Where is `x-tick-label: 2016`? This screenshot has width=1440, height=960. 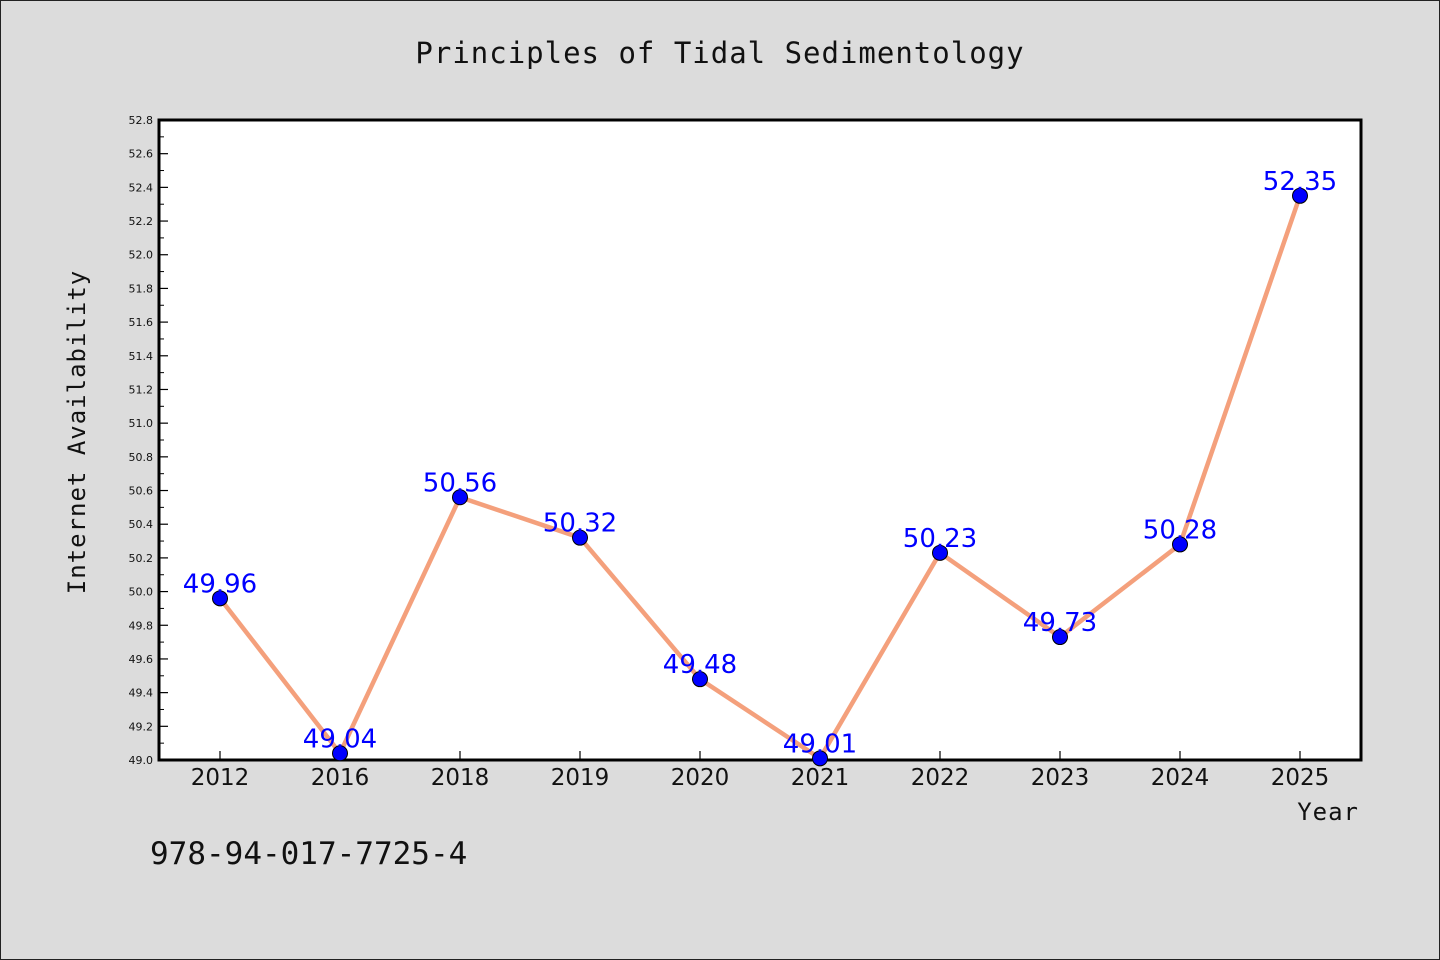
x-tick-label: 2016 is located at coordinates (340, 778).